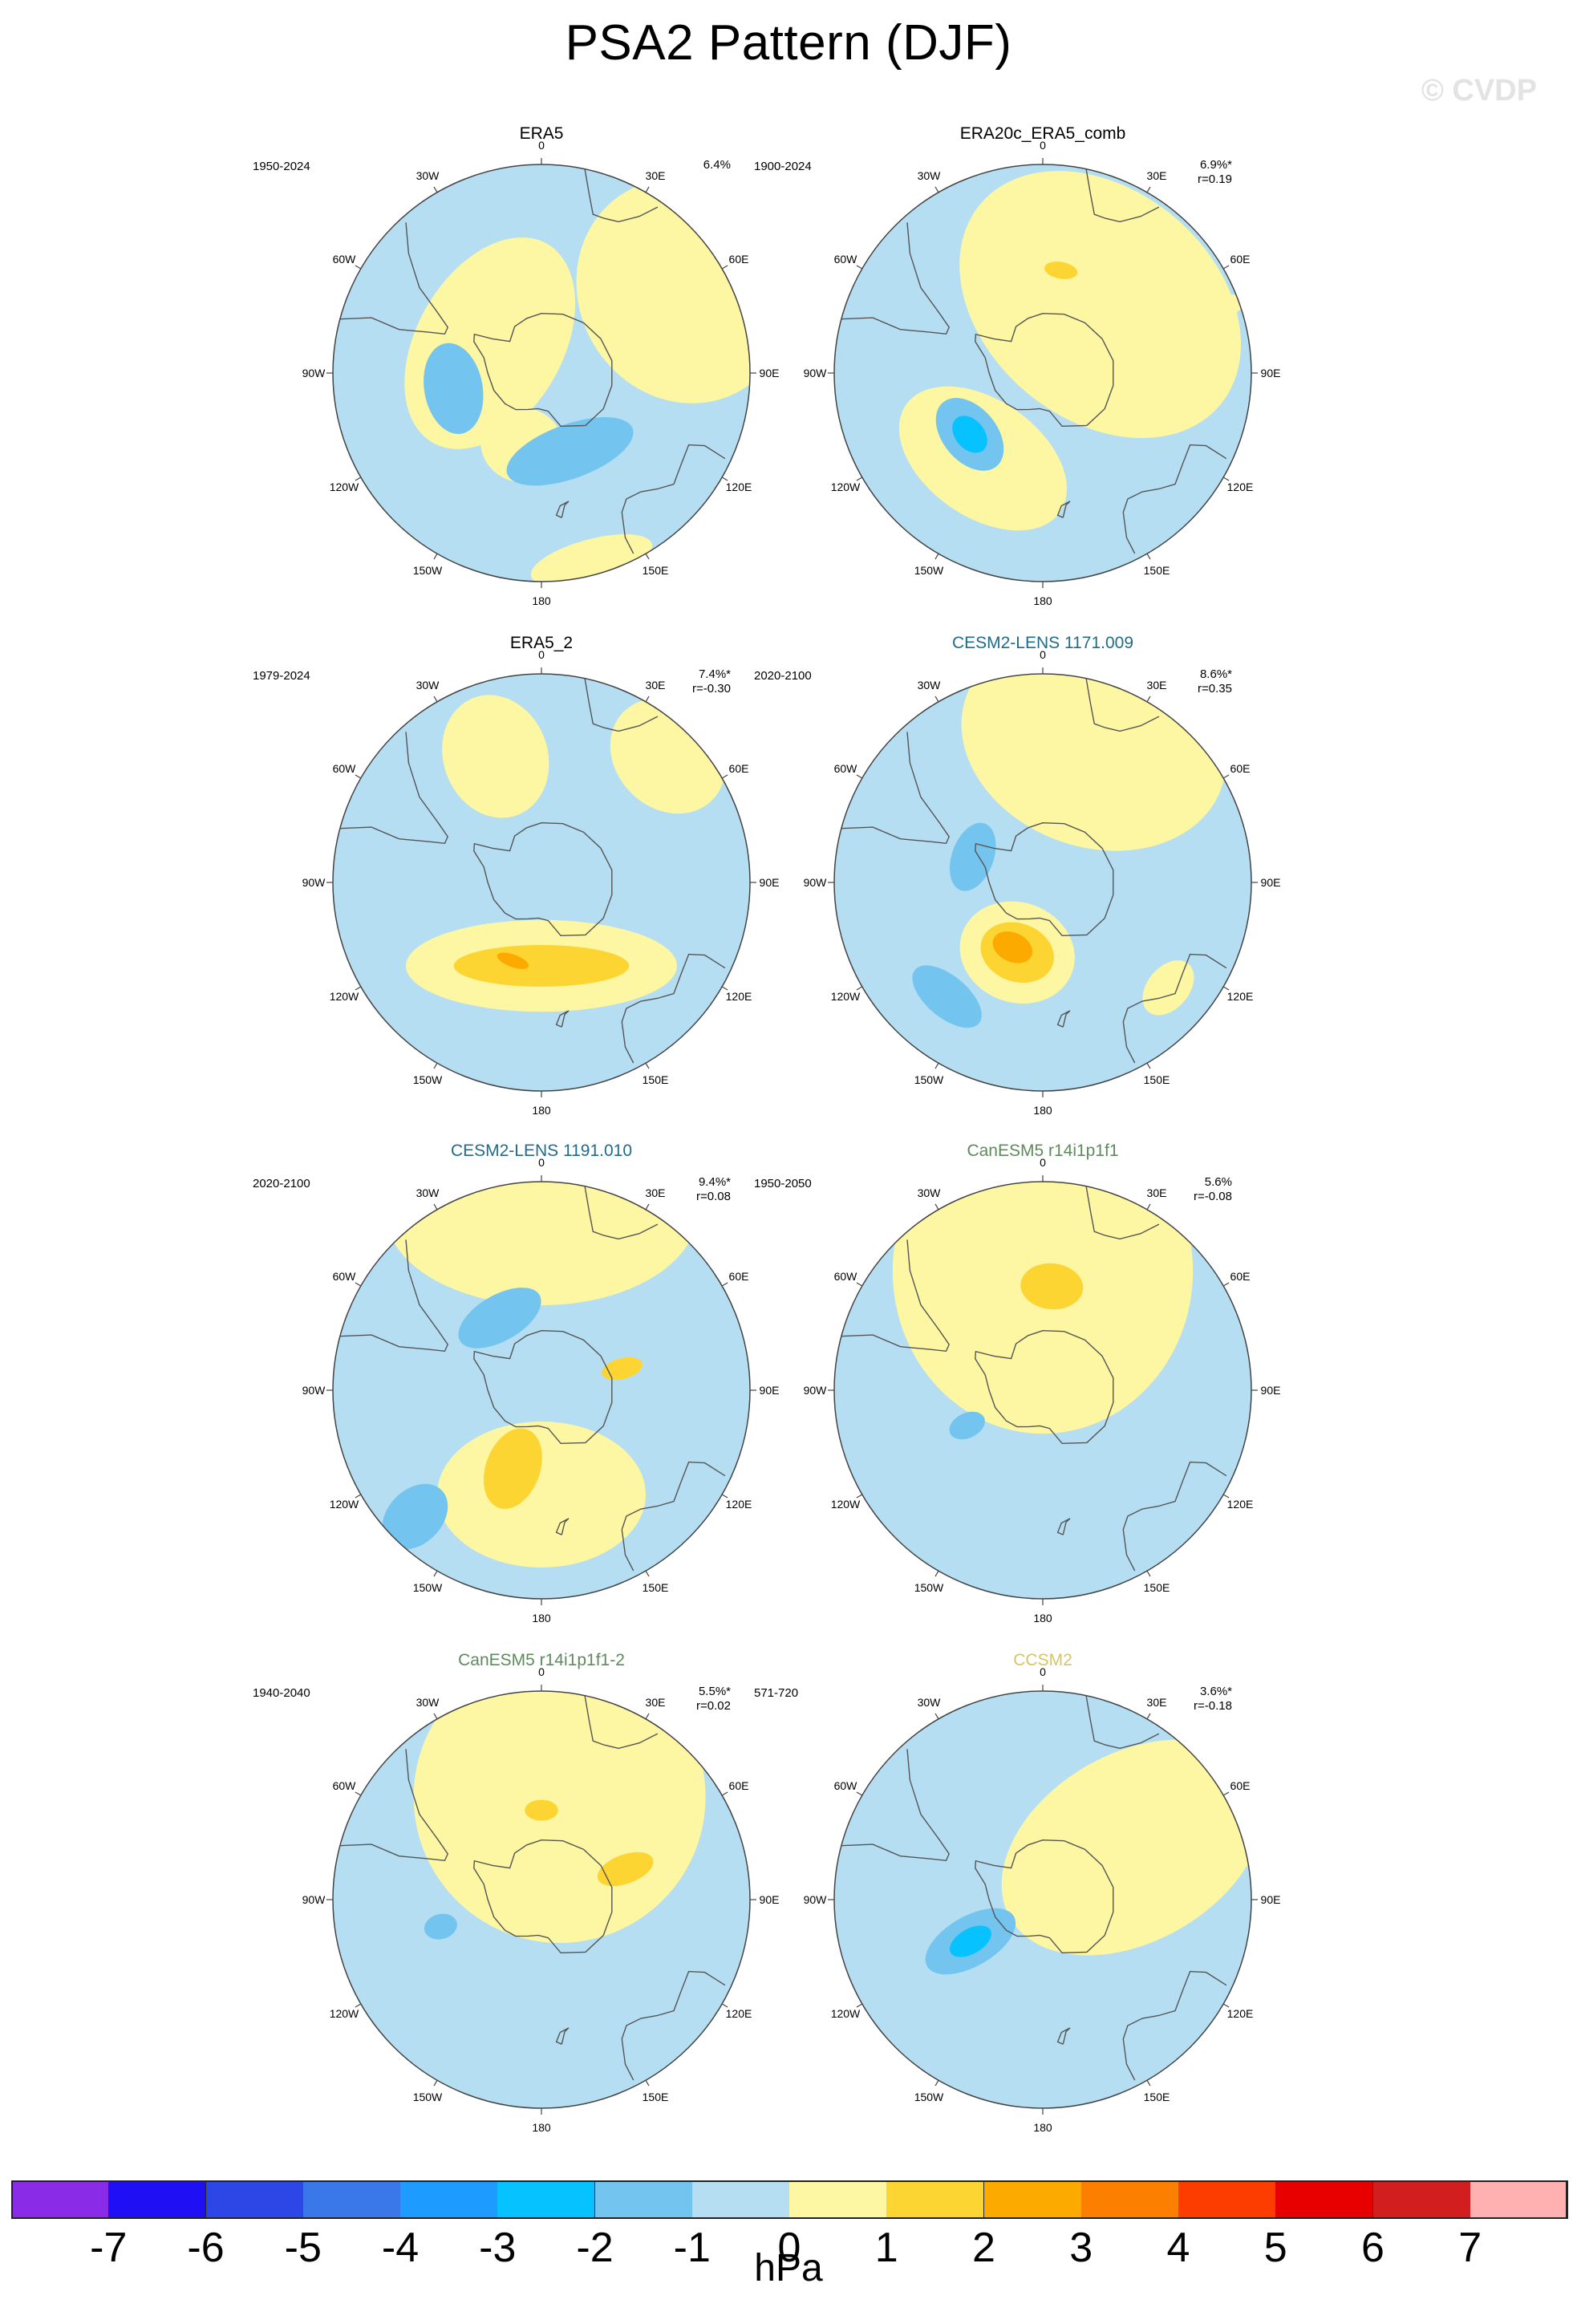 This screenshot has height=2324, width=1577. What do you see at coordinates (695, 165) in the screenshot?
I see `panel-variance: 6.4%` at bounding box center [695, 165].